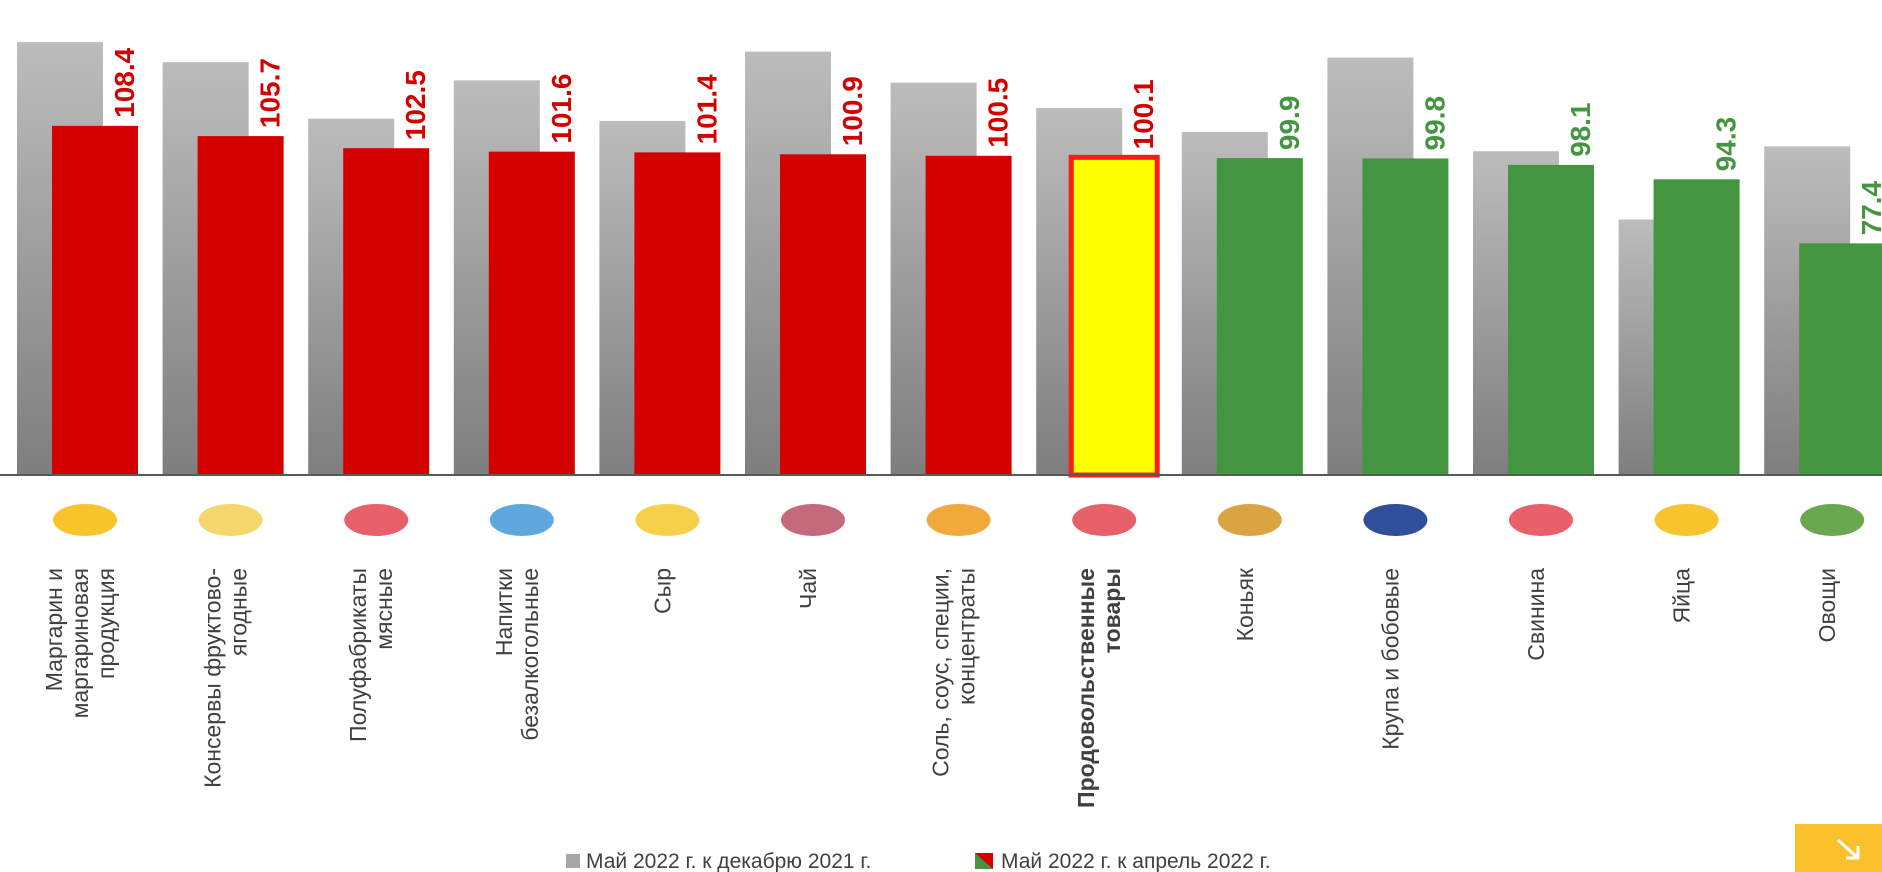 This screenshot has width=1882, height=872. What do you see at coordinates (504, 612) in the screenshot?
I see `x-tick-label-line: Напитки` at bounding box center [504, 612].